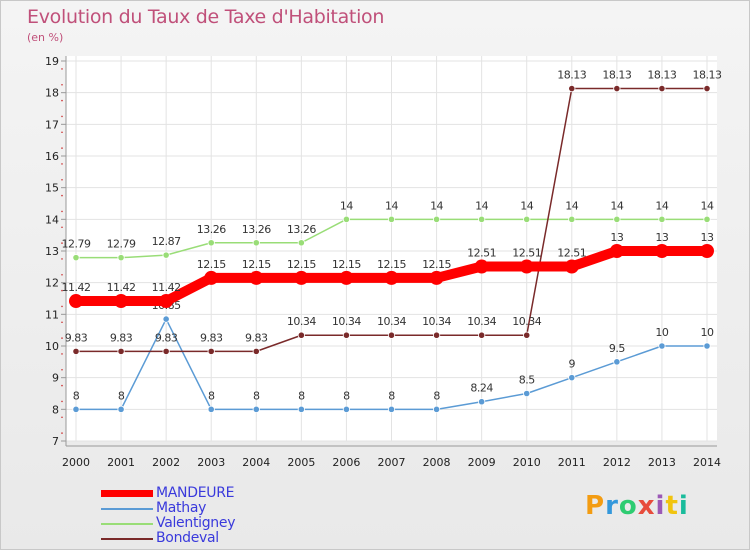 The height and width of the screenshot is (550, 750). I want to click on y-tick-label: 17, so click(52, 124).